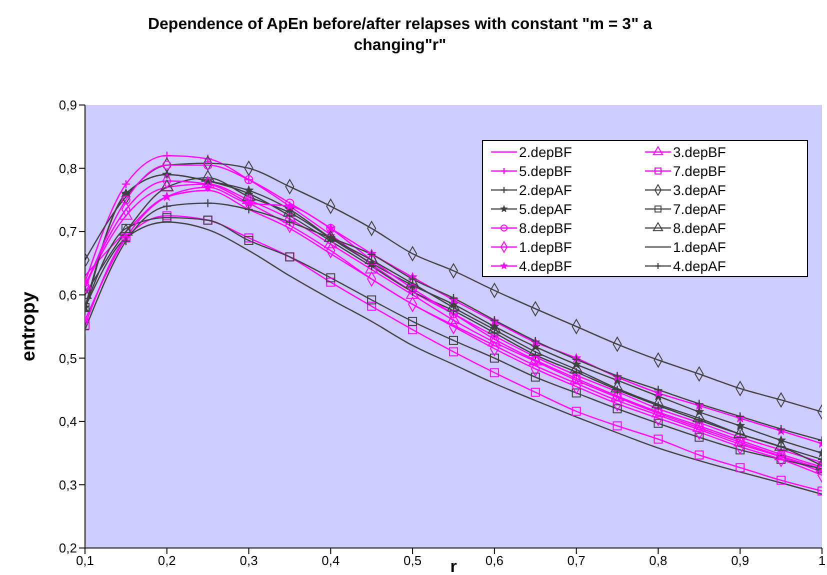 The width and height of the screenshot is (827, 575). Describe the element at coordinates (699, 266) in the screenshot. I see `legend-label: 4.depAF` at that location.